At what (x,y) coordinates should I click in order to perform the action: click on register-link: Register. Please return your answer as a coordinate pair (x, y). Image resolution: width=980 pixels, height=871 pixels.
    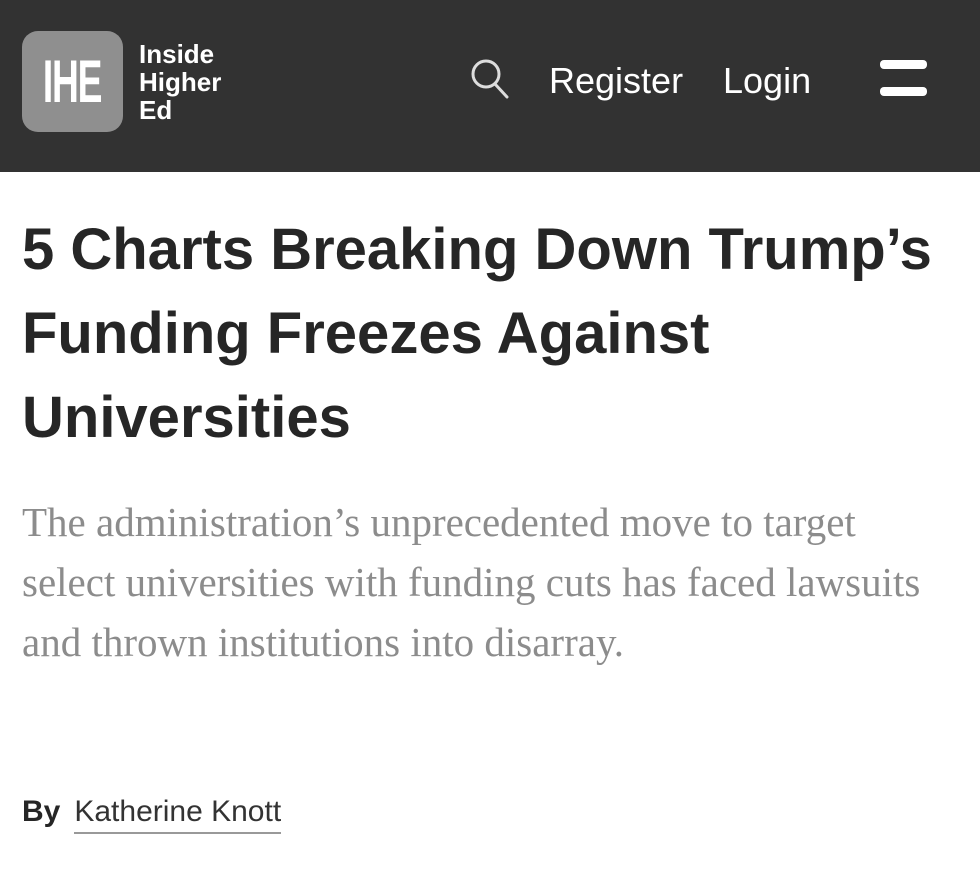
    Looking at the image, I should click on (616, 80).